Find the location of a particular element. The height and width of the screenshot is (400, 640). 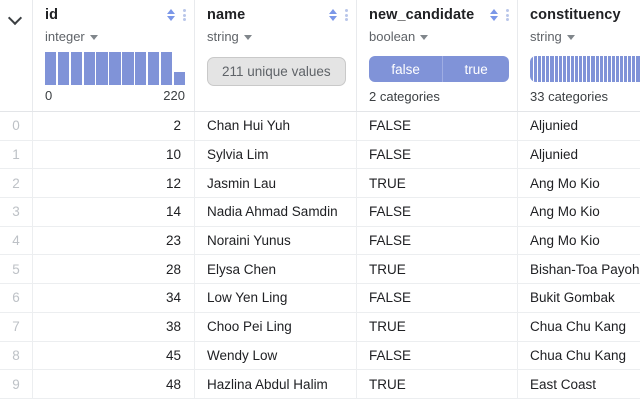

table-row: 6 34 Low Yen Ling FALSE Bukit Gombak is located at coordinates (320, 298).